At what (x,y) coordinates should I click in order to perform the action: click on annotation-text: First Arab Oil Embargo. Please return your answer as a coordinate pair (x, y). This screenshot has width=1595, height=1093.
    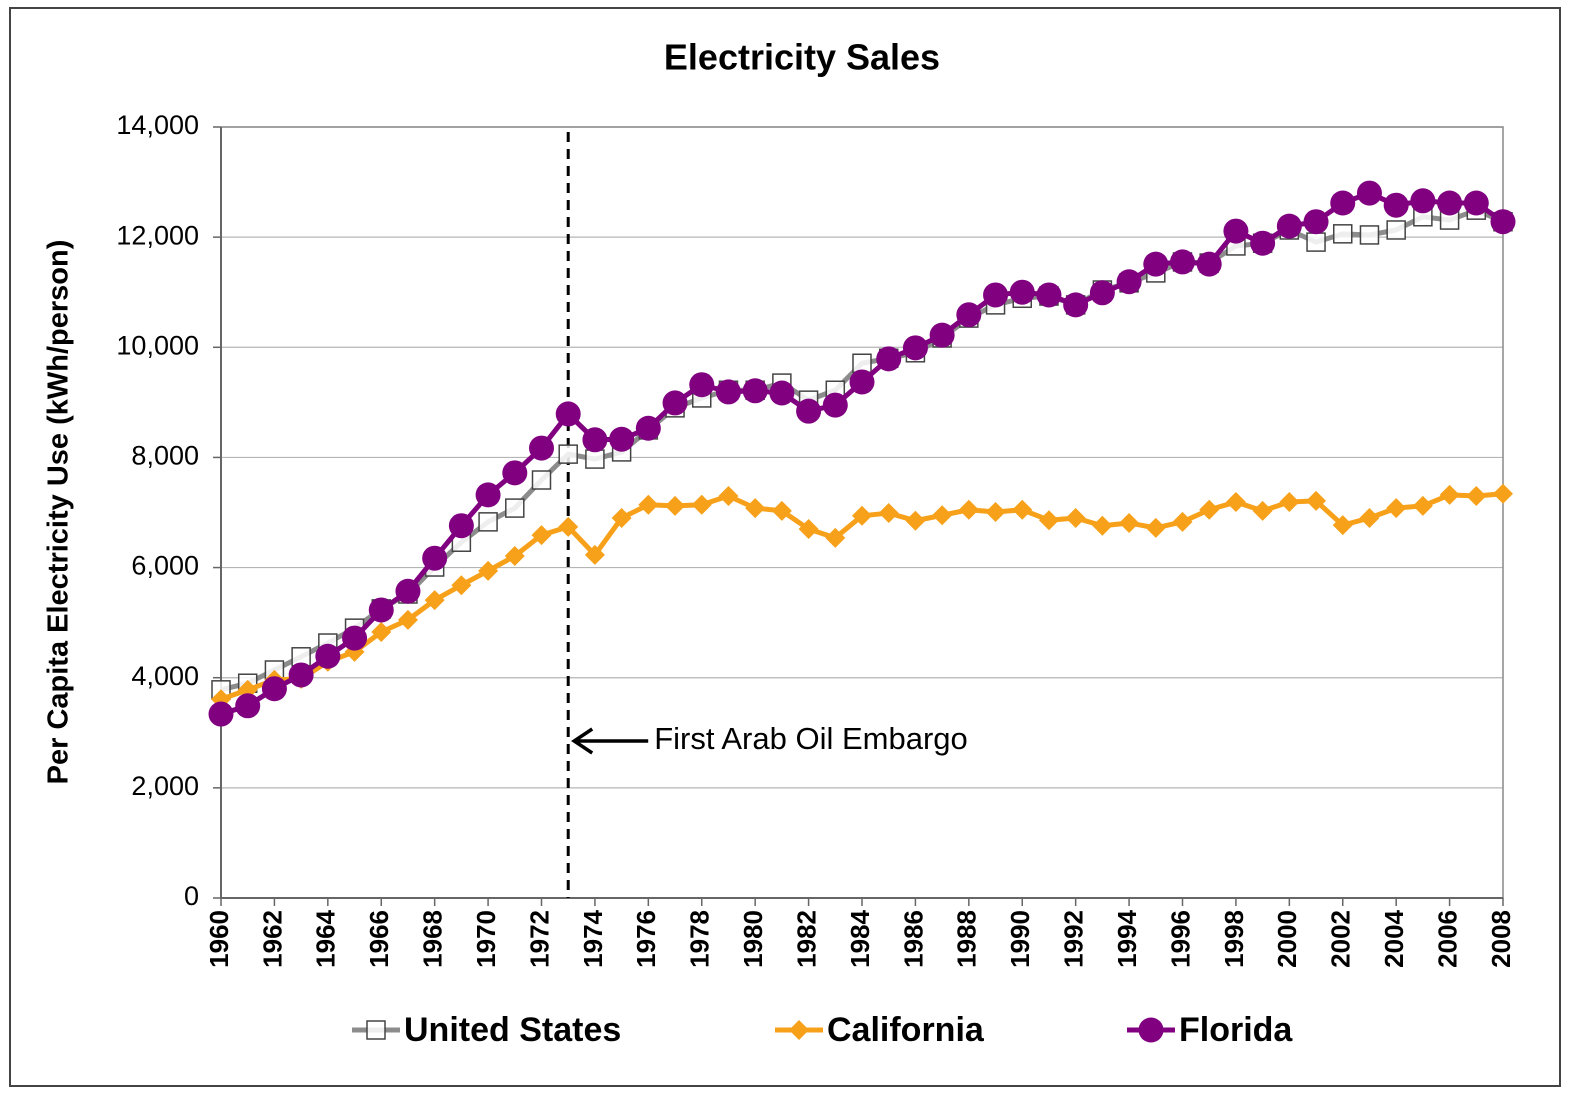
    Looking at the image, I should click on (811, 738).